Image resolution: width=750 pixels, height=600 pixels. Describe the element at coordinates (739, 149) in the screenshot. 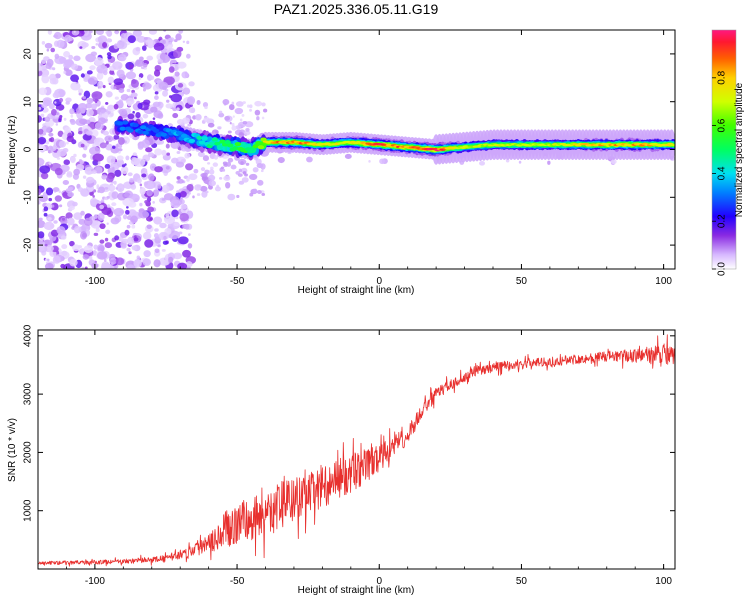

I see `colorbar-label: Normalized spectral amplitude` at that location.